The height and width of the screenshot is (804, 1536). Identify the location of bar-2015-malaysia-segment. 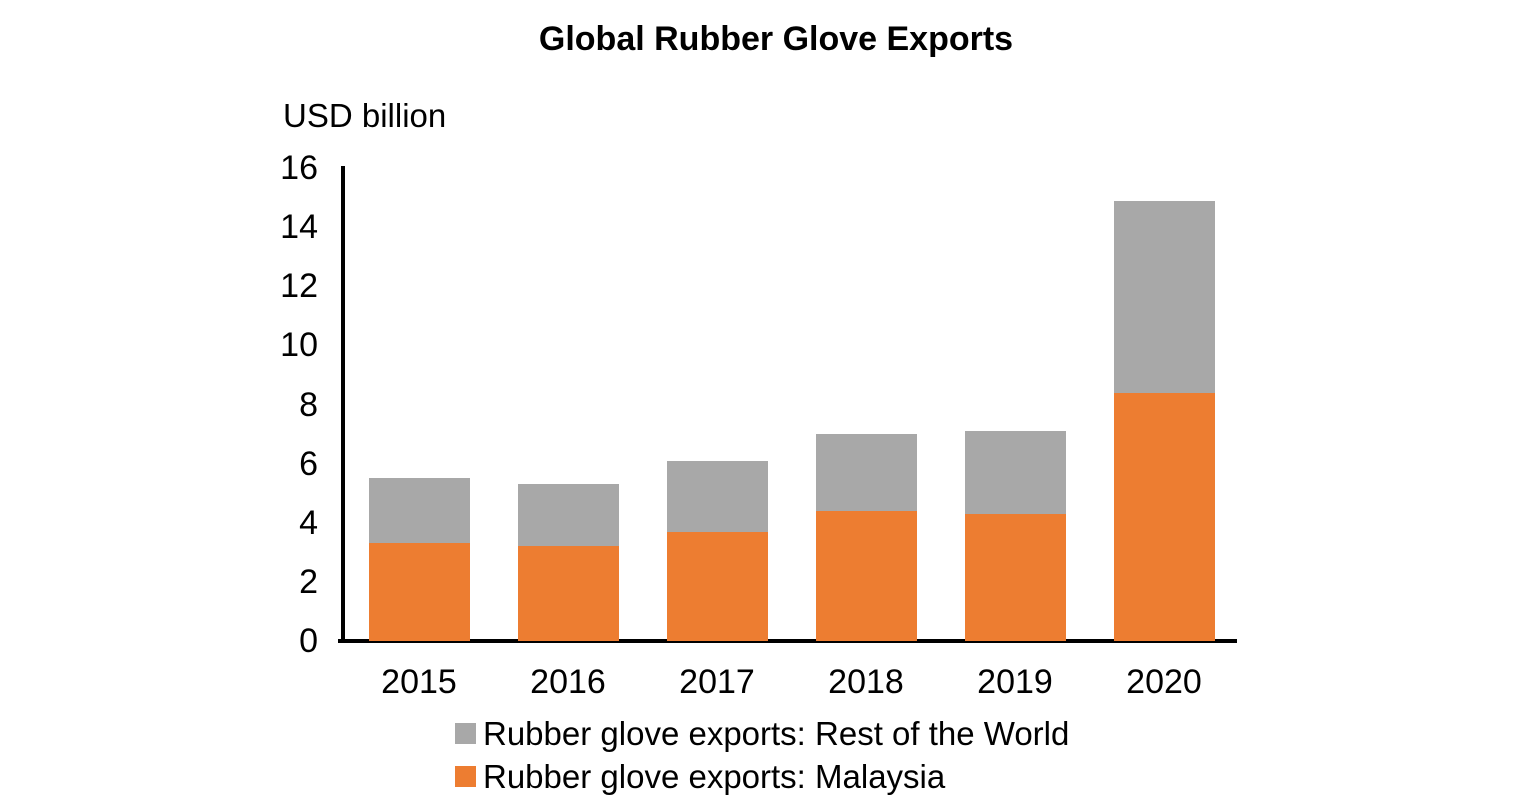
(419, 592).